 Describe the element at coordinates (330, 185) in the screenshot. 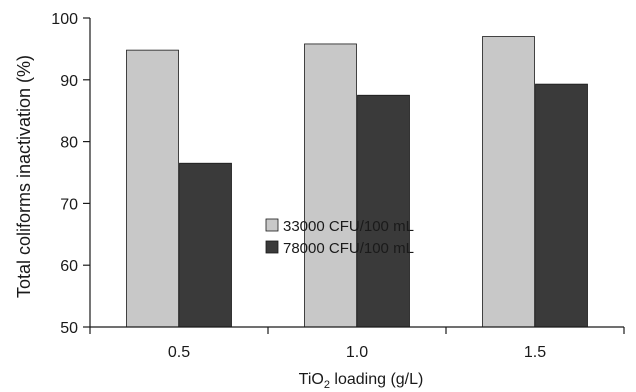

I see `bar-series-1-1.0` at that location.